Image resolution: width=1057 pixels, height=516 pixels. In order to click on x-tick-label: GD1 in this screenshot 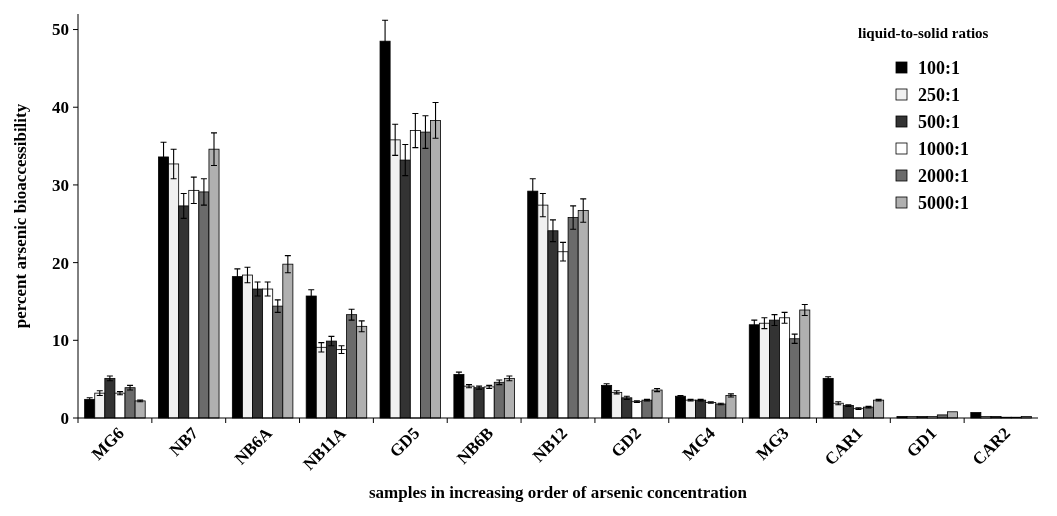, I will do `click(921, 442)`.